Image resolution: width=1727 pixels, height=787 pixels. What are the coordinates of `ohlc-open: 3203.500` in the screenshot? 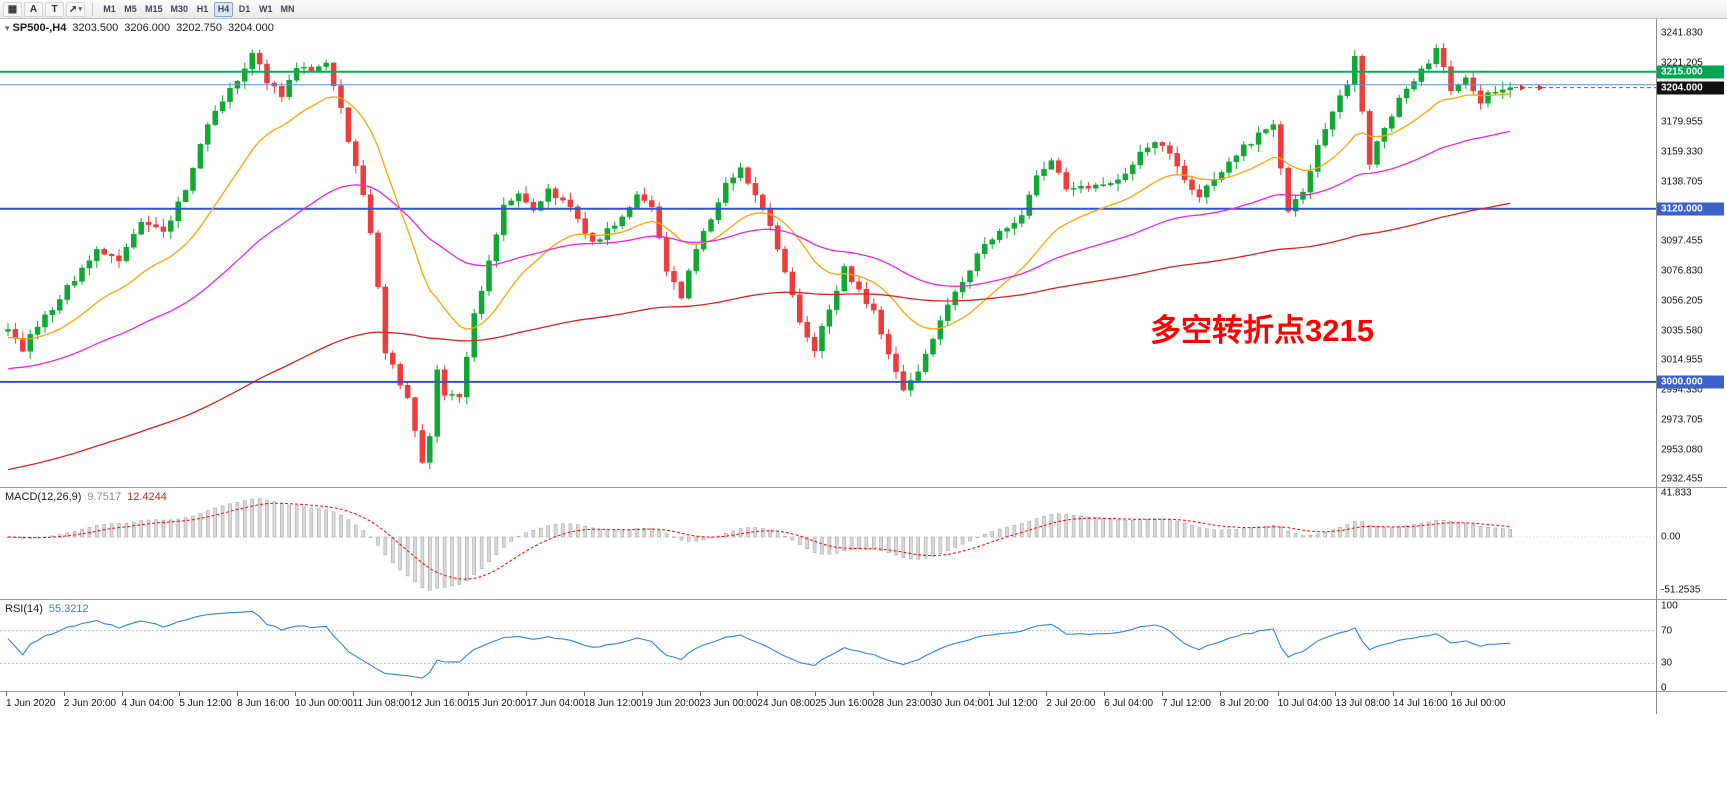 It's located at (95, 28).